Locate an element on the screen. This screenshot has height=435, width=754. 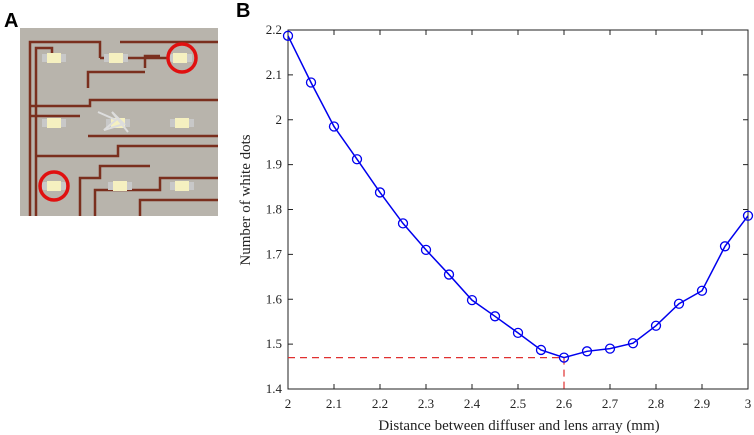
y-tick-label: 1.7 is located at coordinates (274, 253).